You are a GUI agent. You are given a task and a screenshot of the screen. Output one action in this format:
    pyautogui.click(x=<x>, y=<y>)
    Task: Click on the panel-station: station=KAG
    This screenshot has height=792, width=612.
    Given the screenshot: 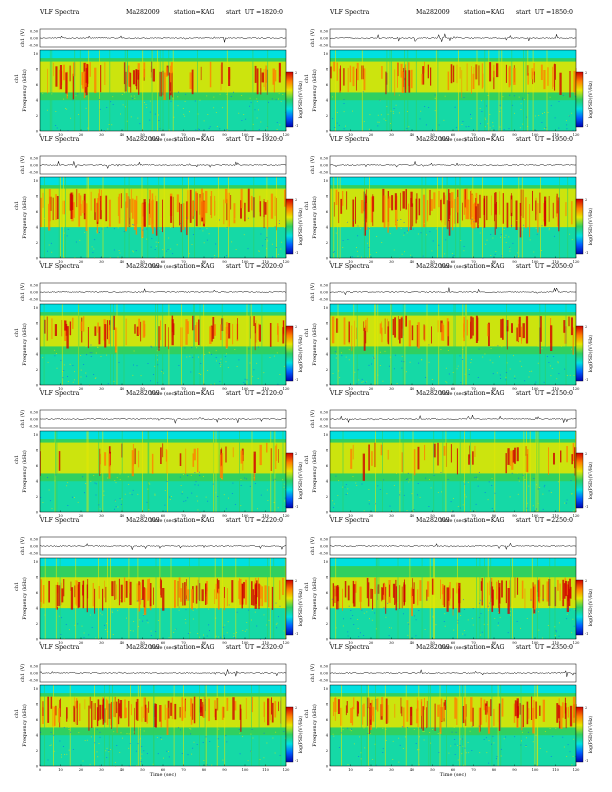 What is the action you would take?
    pyautogui.click(x=484, y=520)
    